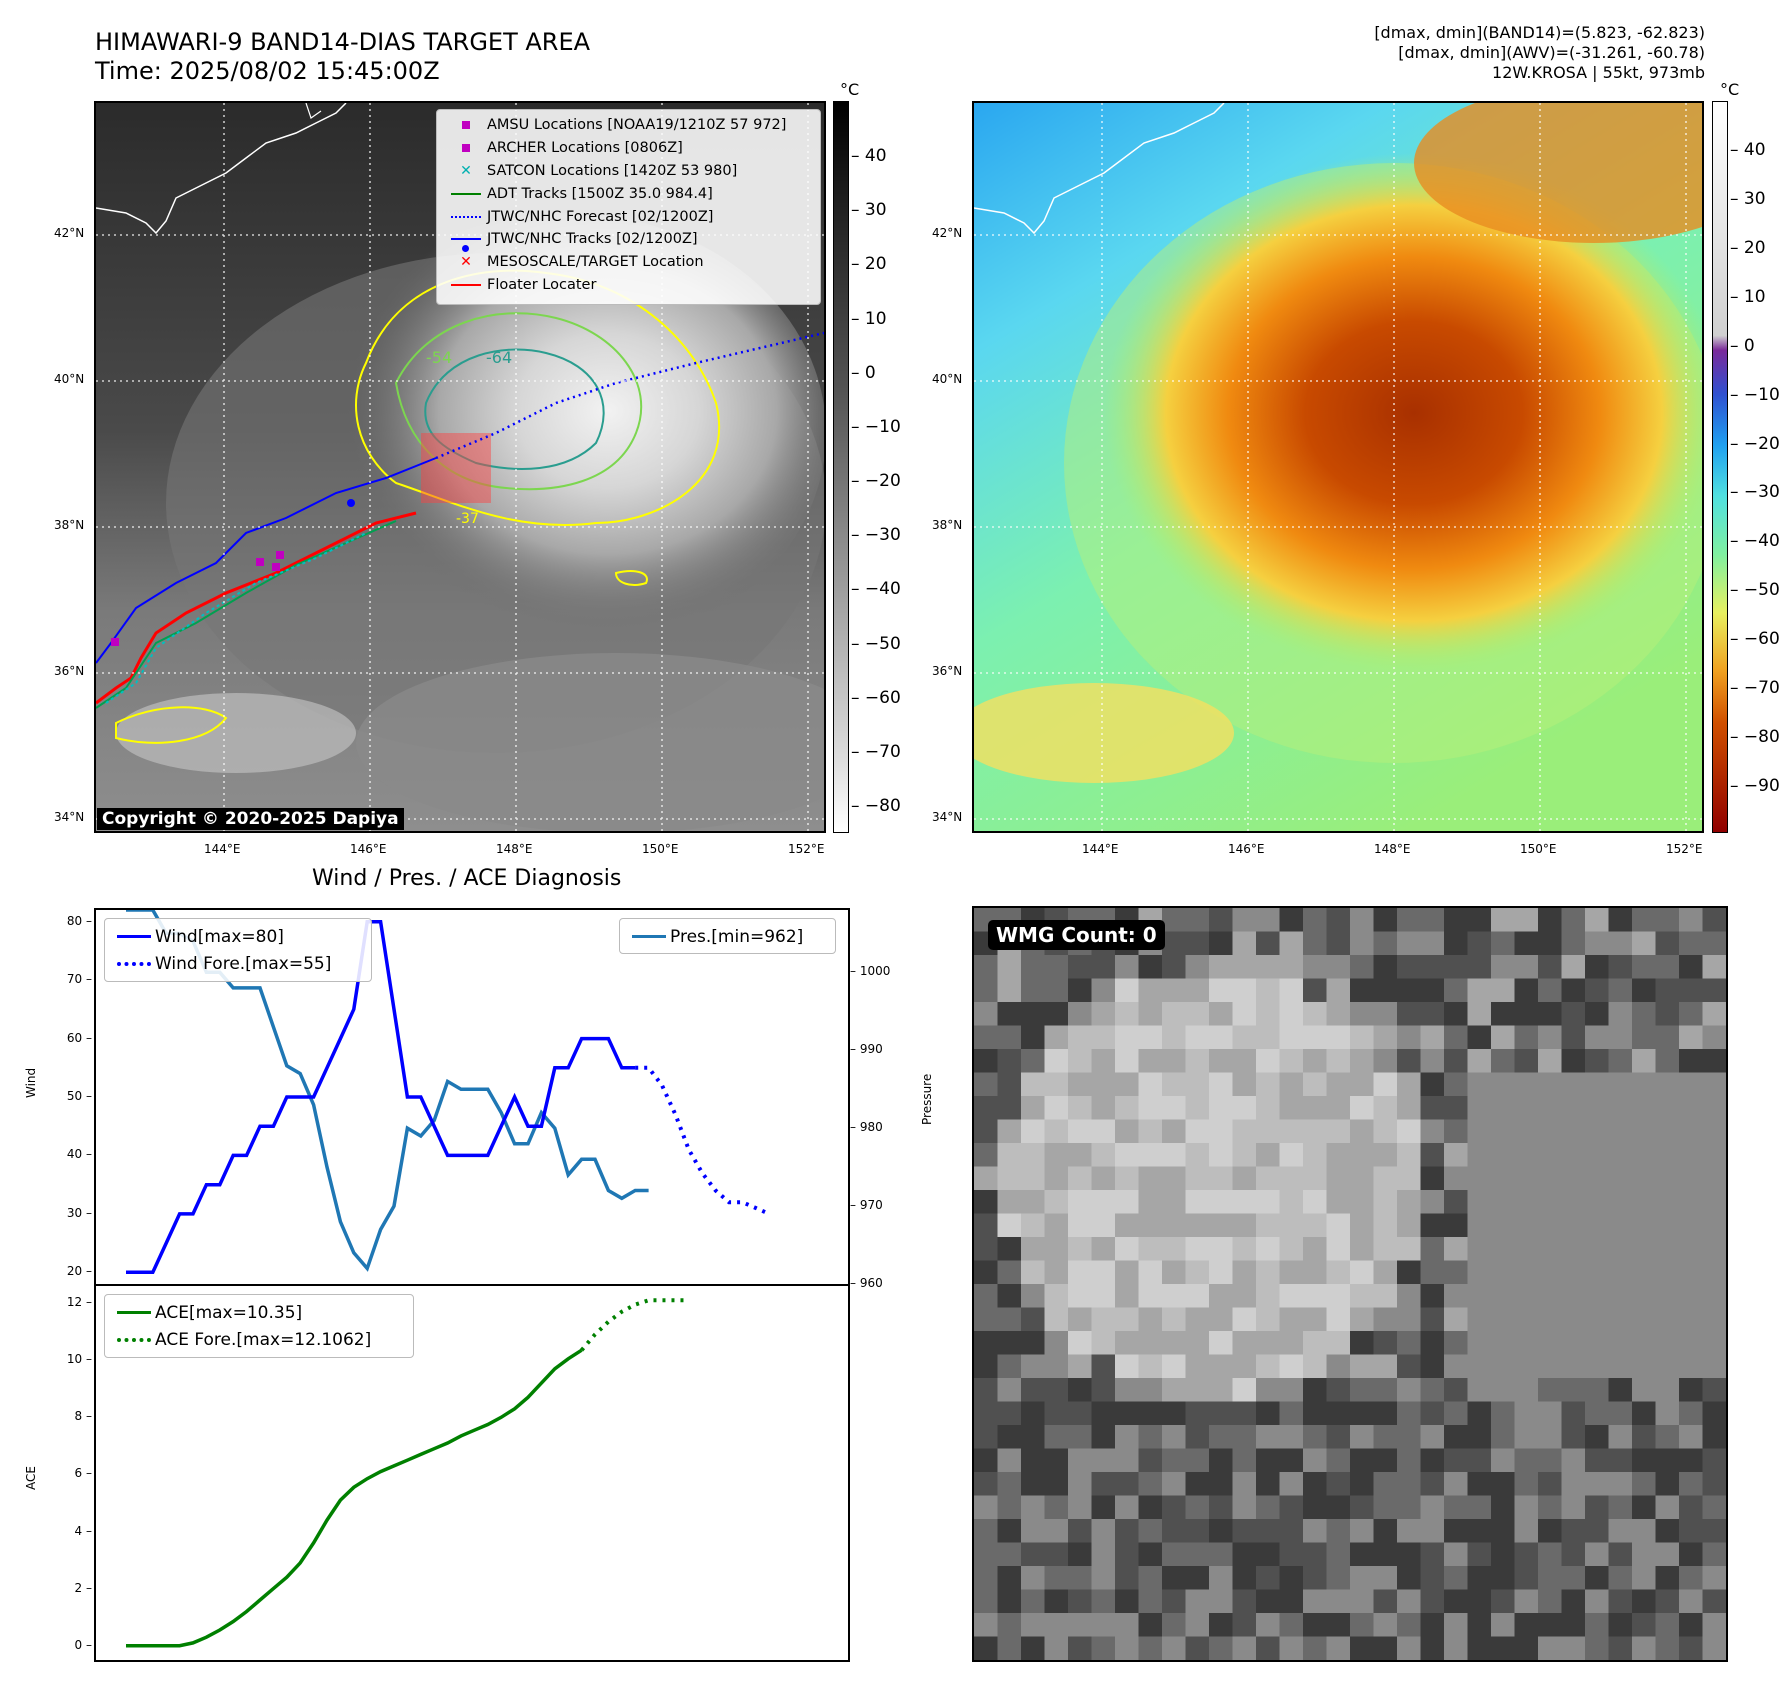 This screenshot has height=1690, width=1788. Describe the element at coordinates (79, 1271) in the screenshot. I see `wind-tick: 20 –` at that location.